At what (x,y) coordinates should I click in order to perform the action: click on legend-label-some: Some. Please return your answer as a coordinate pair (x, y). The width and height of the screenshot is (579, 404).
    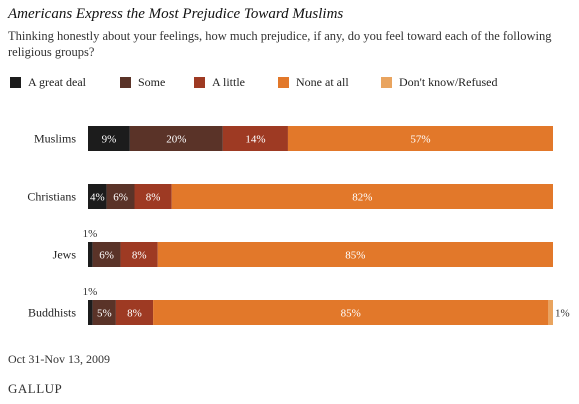
    Looking at the image, I should click on (152, 82).